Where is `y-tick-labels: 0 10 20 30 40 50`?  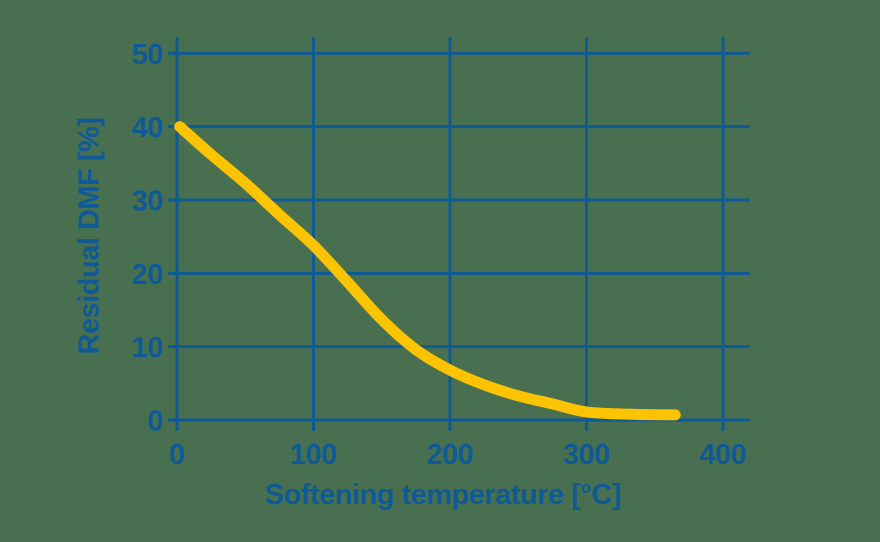 y-tick-labels: 0 10 20 30 40 50 is located at coordinates (148, 238).